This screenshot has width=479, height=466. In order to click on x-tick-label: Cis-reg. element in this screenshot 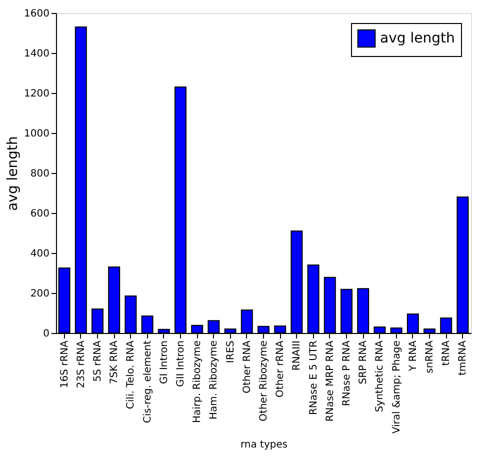, I will do `click(148, 382)`.